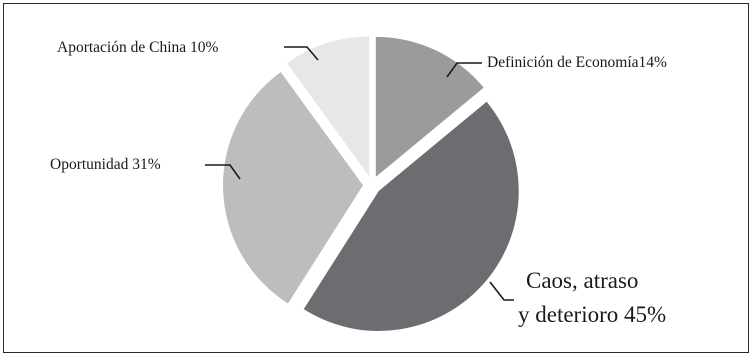  Describe the element at coordinates (328, 106) in the screenshot. I see `slice-aportacion` at that location.